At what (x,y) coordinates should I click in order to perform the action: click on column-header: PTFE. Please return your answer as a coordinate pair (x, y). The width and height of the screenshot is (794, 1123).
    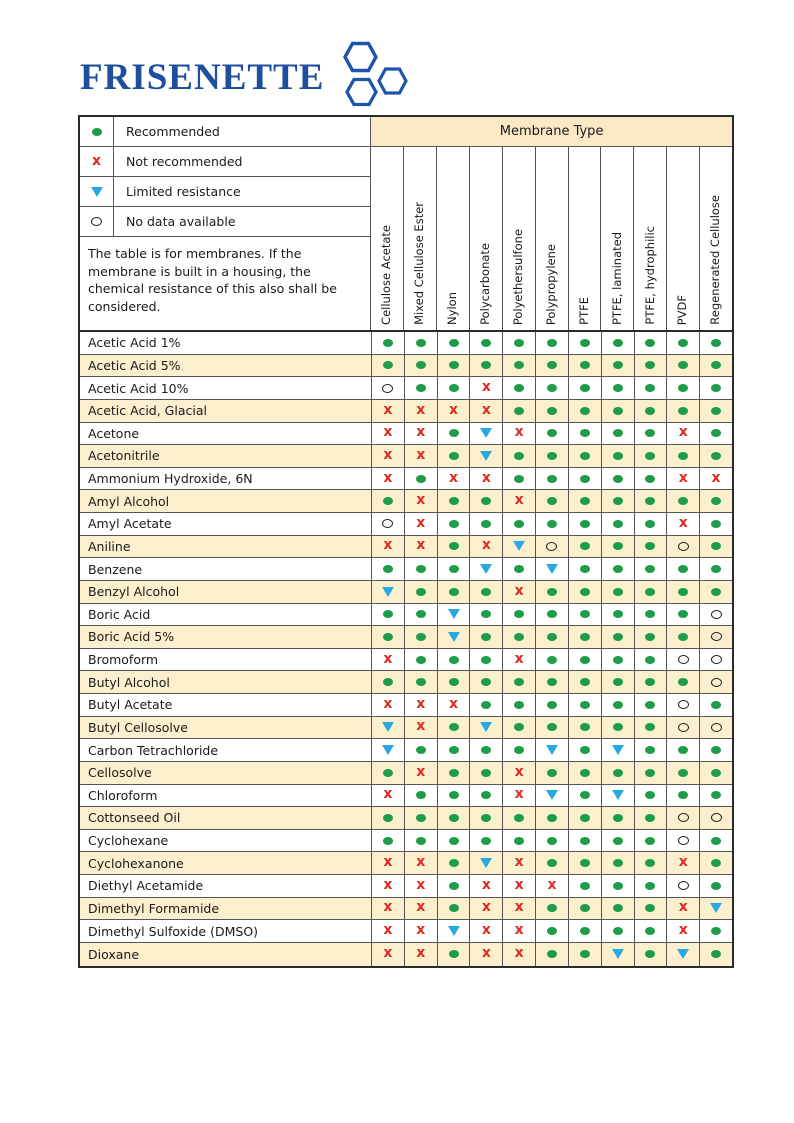
    Looking at the image, I should click on (585, 238).